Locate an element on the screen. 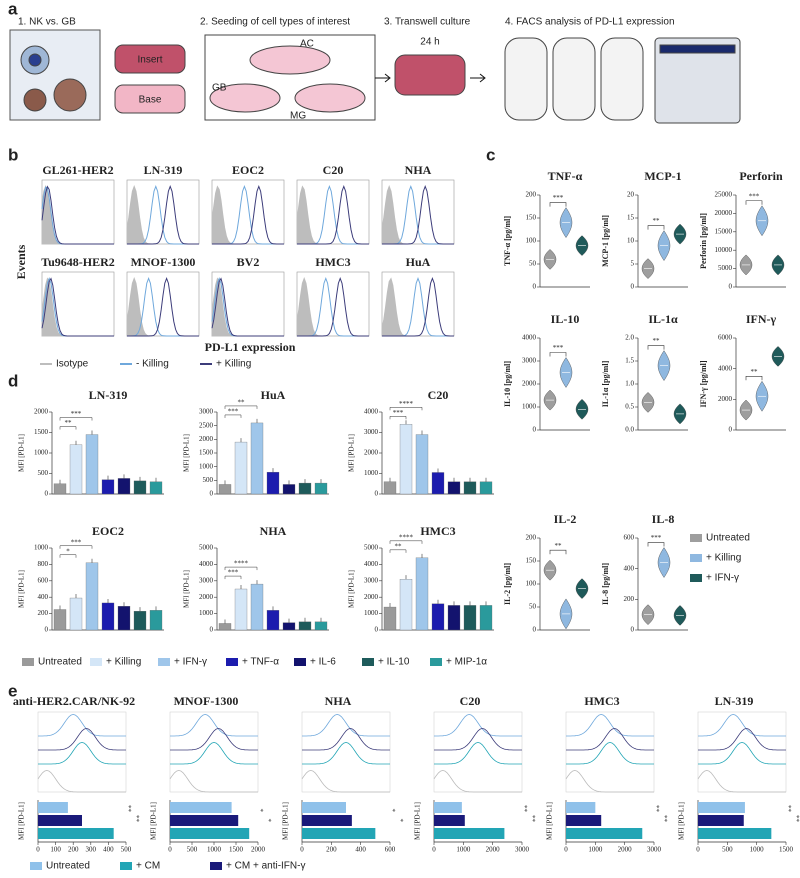  y-tick-label: 150 is located at coordinates (531, 561).